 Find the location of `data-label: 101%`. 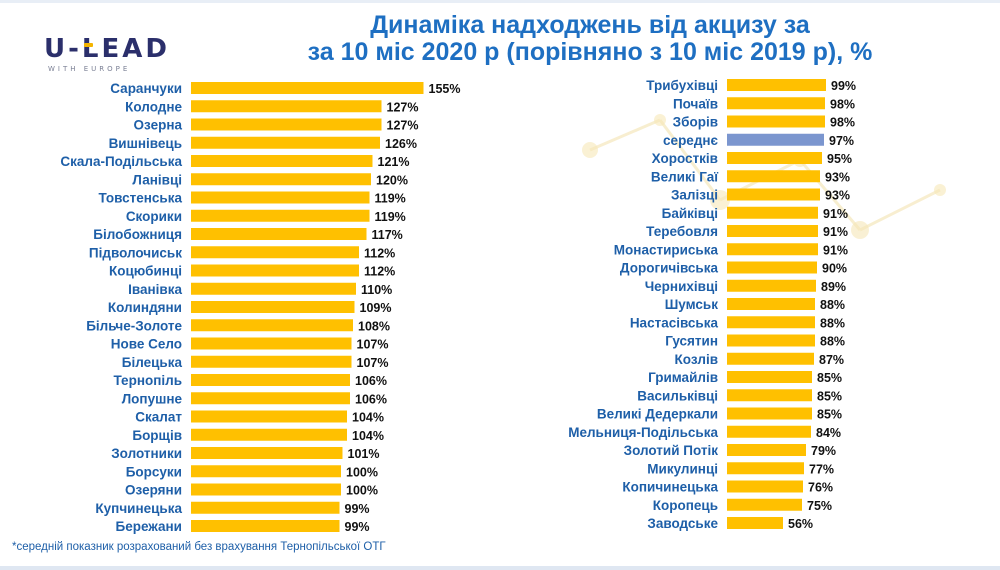

data-label: 101% is located at coordinates (364, 454).